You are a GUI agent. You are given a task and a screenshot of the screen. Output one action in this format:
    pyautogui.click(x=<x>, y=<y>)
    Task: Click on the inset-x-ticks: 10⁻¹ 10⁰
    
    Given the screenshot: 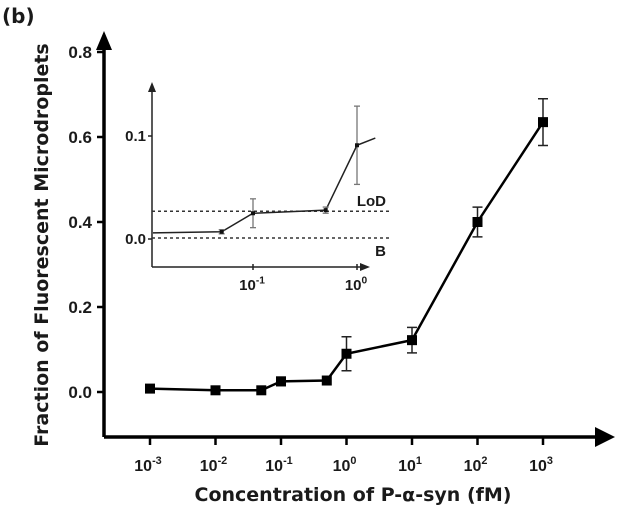 What is the action you would take?
    pyautogui.click(x=303, y=279)
    